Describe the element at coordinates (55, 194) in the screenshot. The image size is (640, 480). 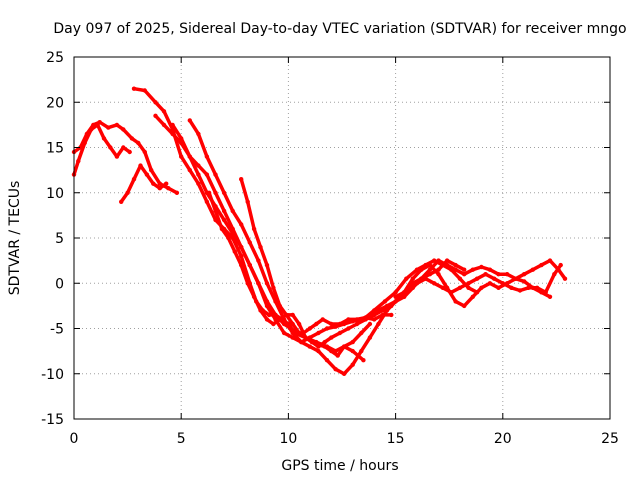
I see `y-tick-label: 10` at that location.